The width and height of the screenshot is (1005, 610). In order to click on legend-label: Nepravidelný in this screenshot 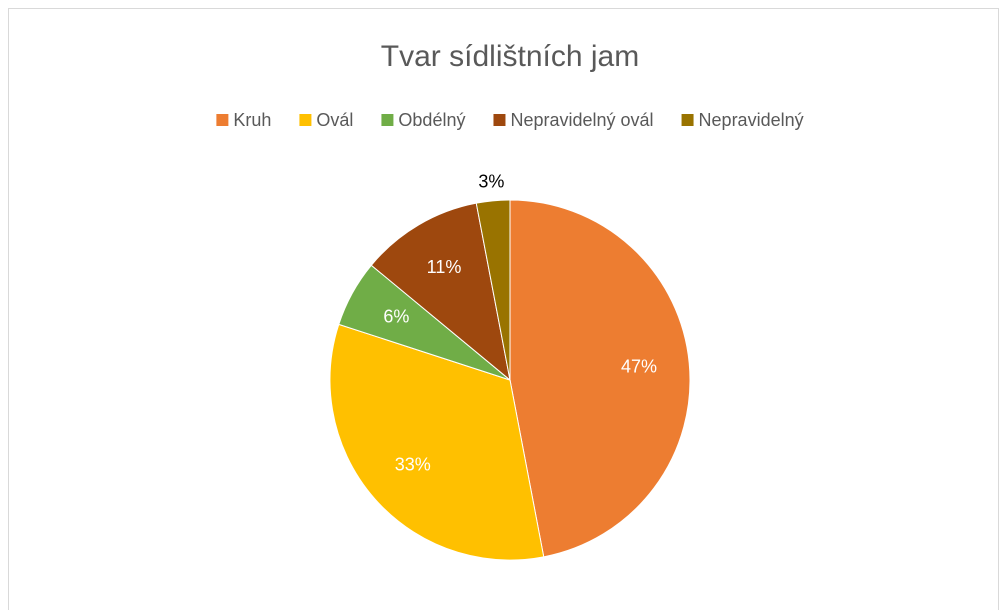, I will do `click(751, 120)`.